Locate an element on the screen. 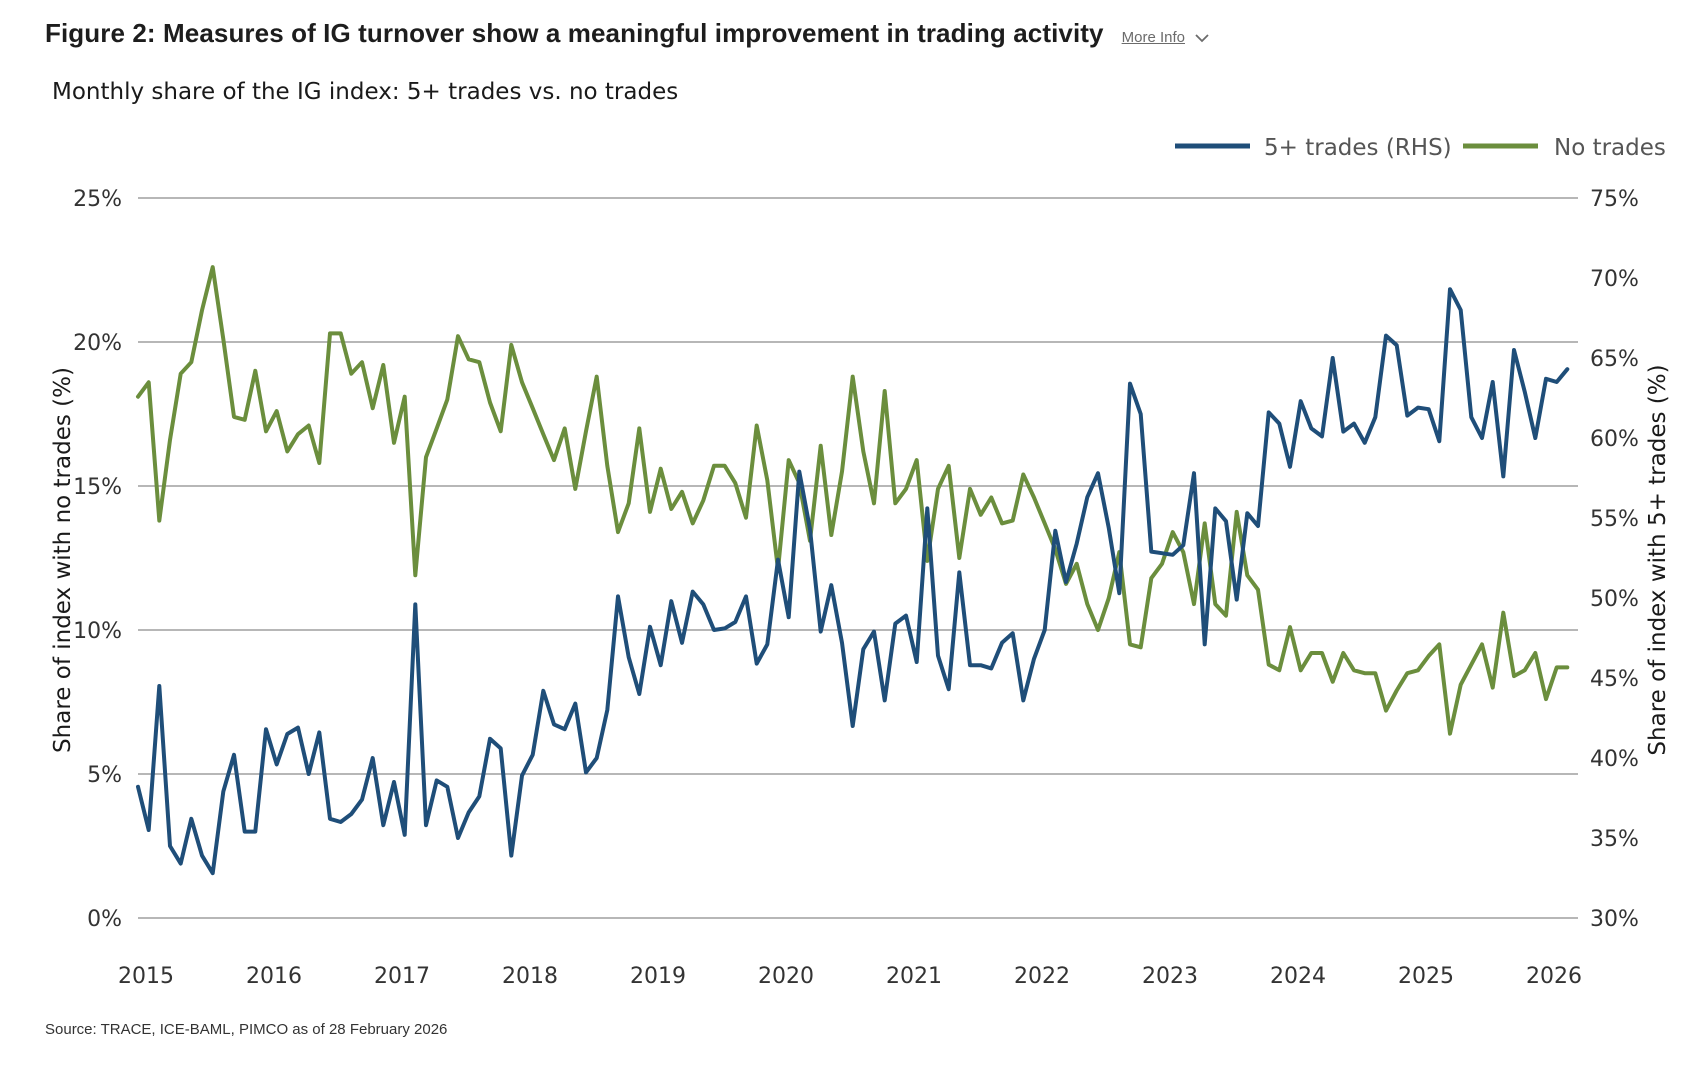 The height and width of the screenshot is (1072, 1696). x-tick-label: 2020 is located at coordinates (786, 976).